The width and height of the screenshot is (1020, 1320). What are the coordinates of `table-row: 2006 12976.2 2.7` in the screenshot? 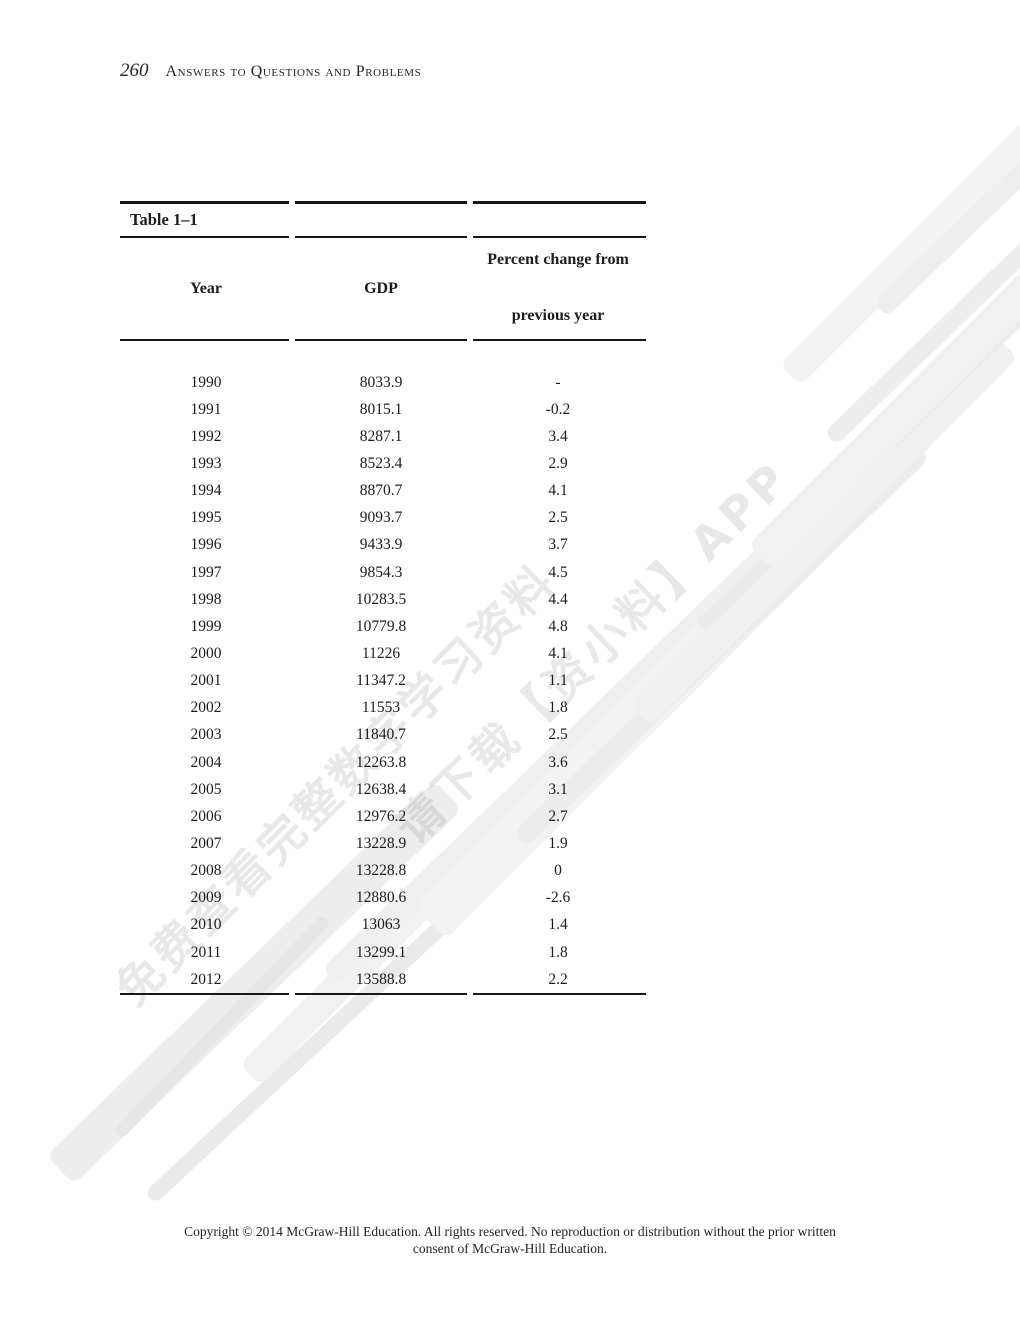 It's located at (383, 816).